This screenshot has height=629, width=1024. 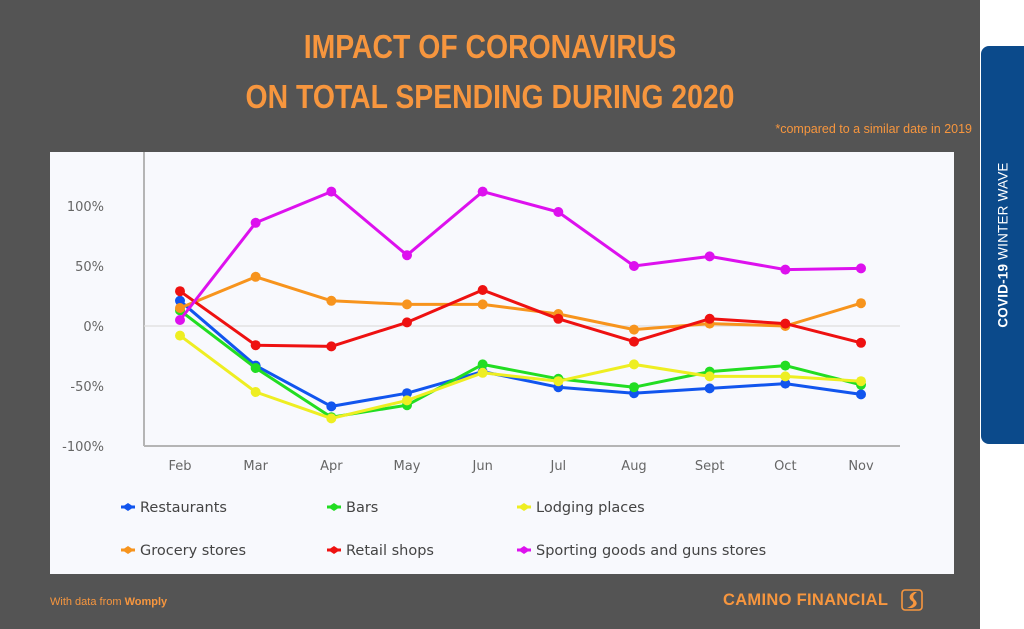 What do you see at coordinates (89, 267) in the screenshot?
I see `y-tick-label: 50%` at bounding box center [89, 267].